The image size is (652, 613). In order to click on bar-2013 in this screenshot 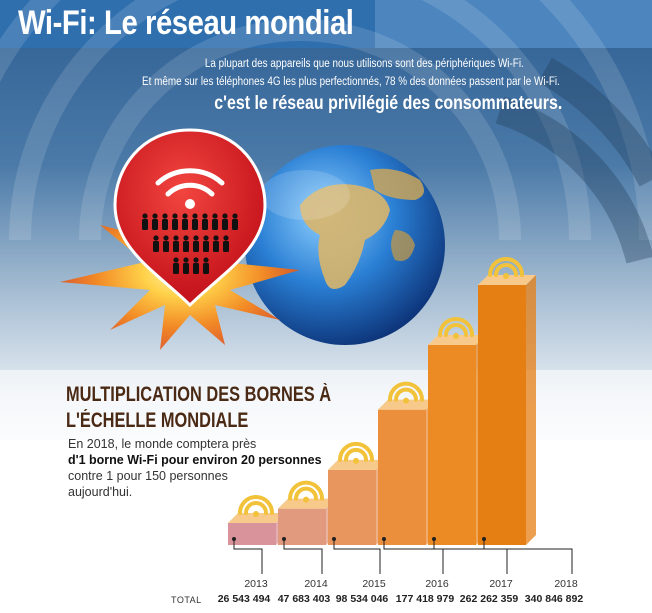, I will do `click(257, 534)`.